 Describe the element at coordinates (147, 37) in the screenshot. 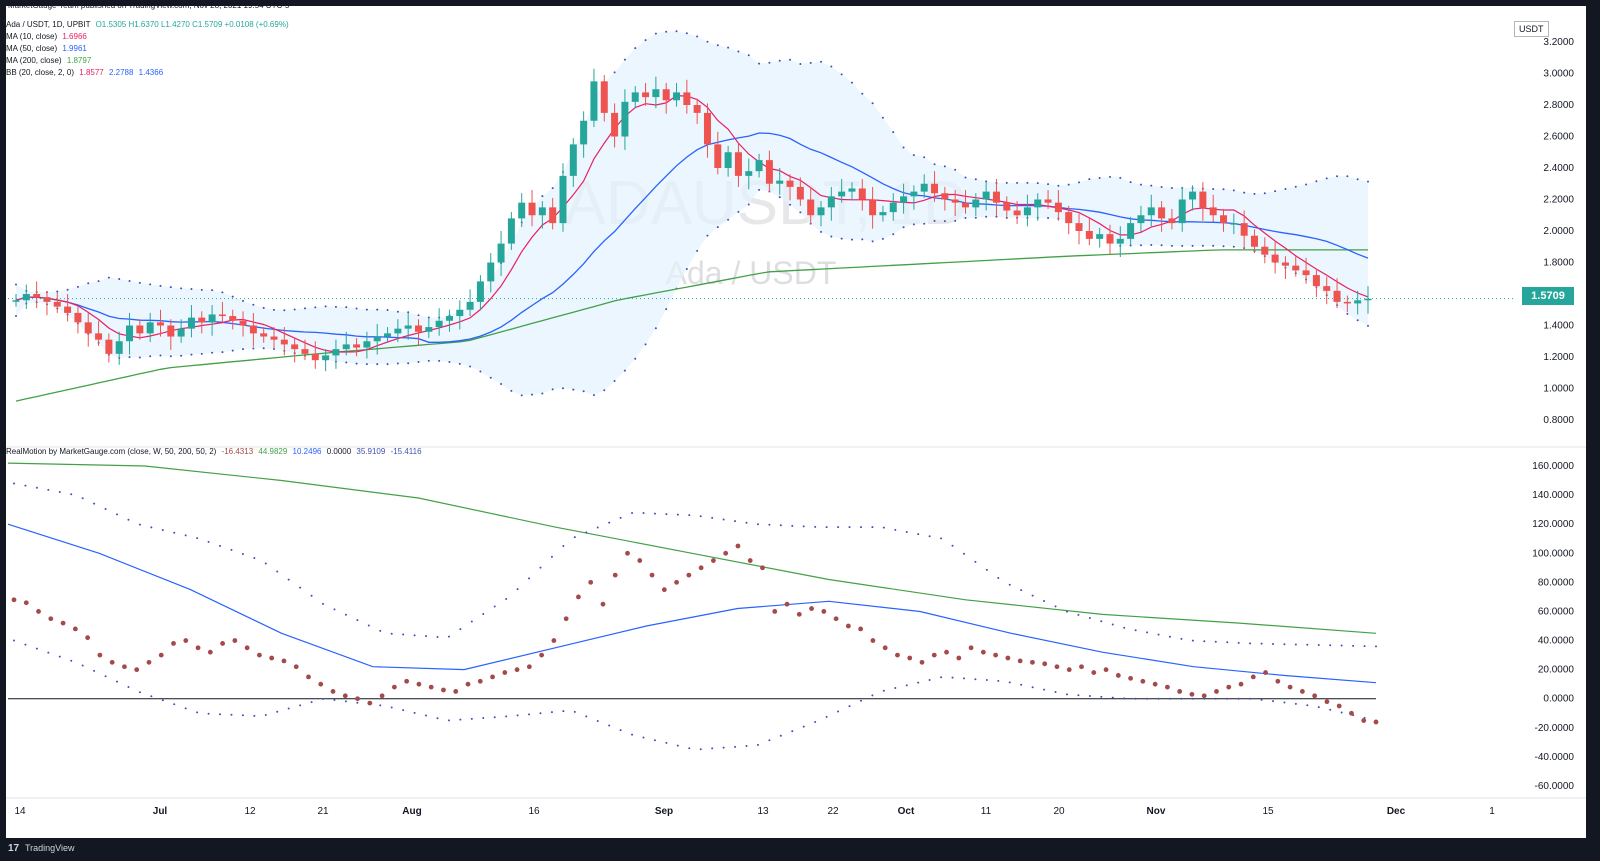

I see `legend-ma10-row: MA (10, close) 1.6966` at that location.